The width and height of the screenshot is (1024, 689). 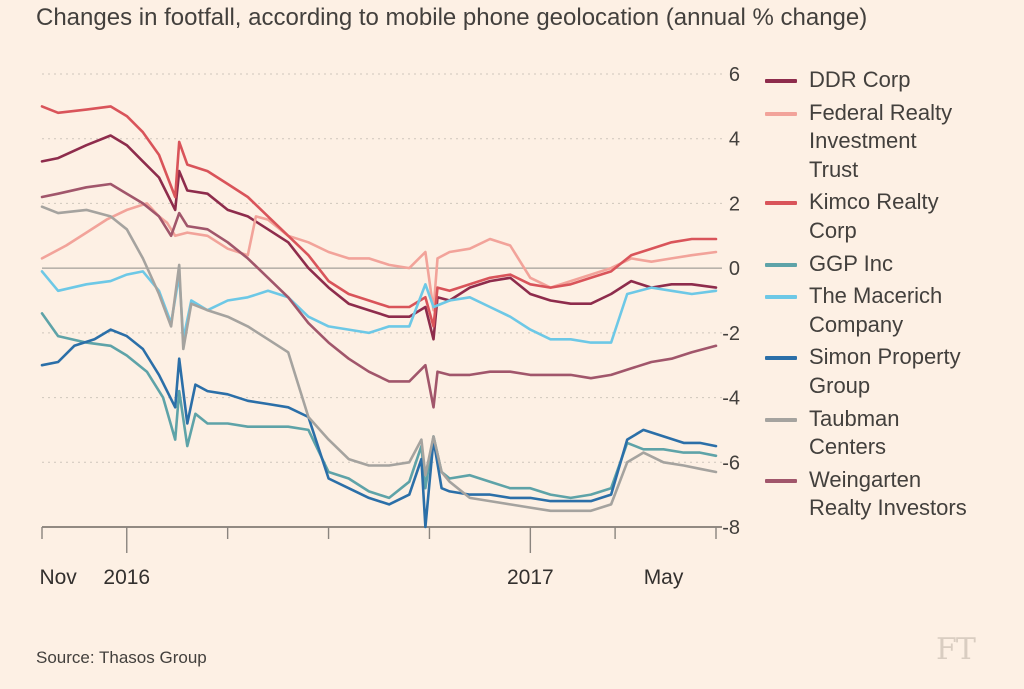 I want to click on legend-item: Taubman Centers, so click(x=890, y=433).